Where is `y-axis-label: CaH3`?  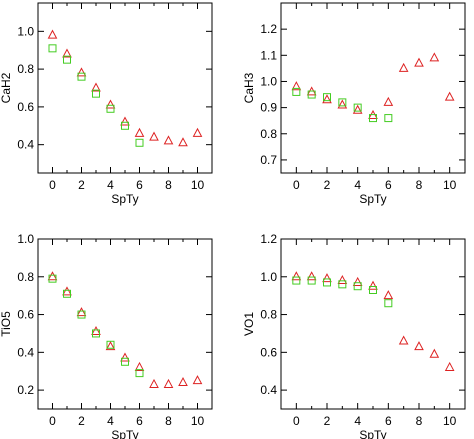 y-axis-label: CaH3 is located at coordinates (249, 87).